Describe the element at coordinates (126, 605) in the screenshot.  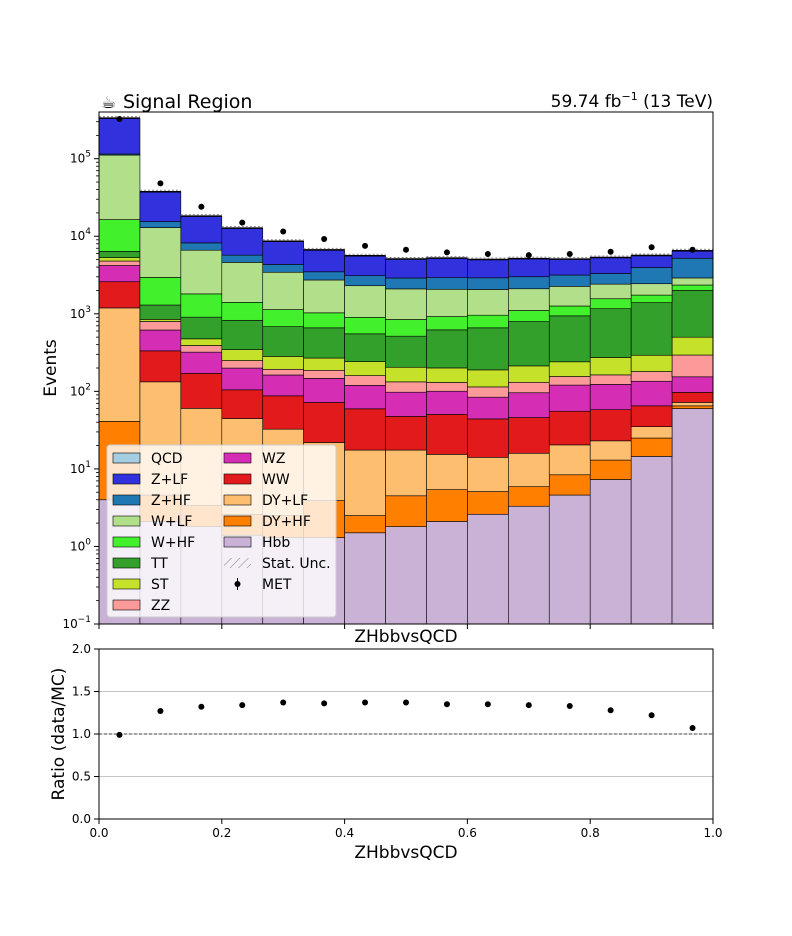
I see `legend-swatch-zz` at that location.